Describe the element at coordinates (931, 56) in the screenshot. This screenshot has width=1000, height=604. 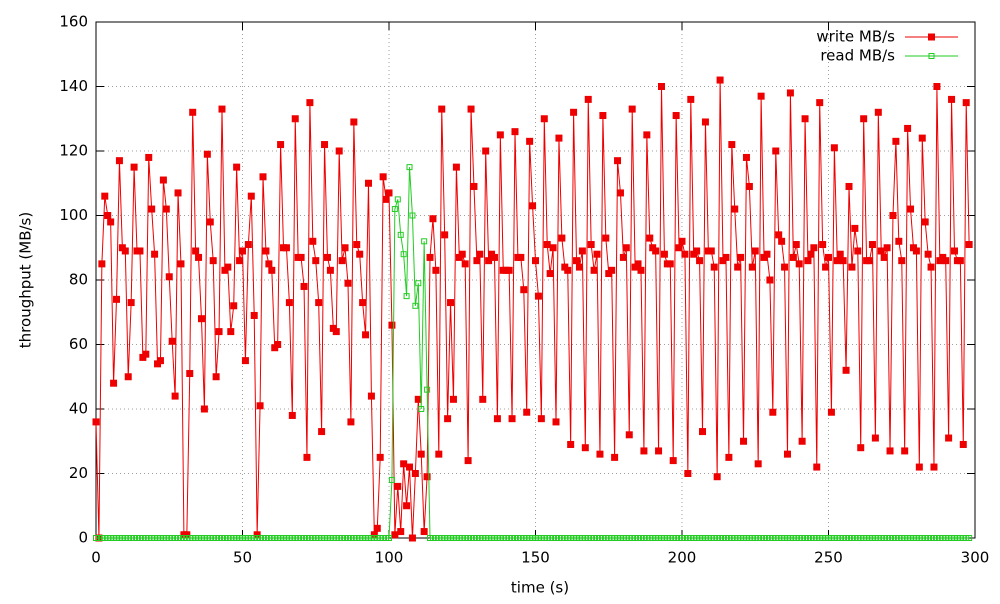
I see `legend-marker` at that location.